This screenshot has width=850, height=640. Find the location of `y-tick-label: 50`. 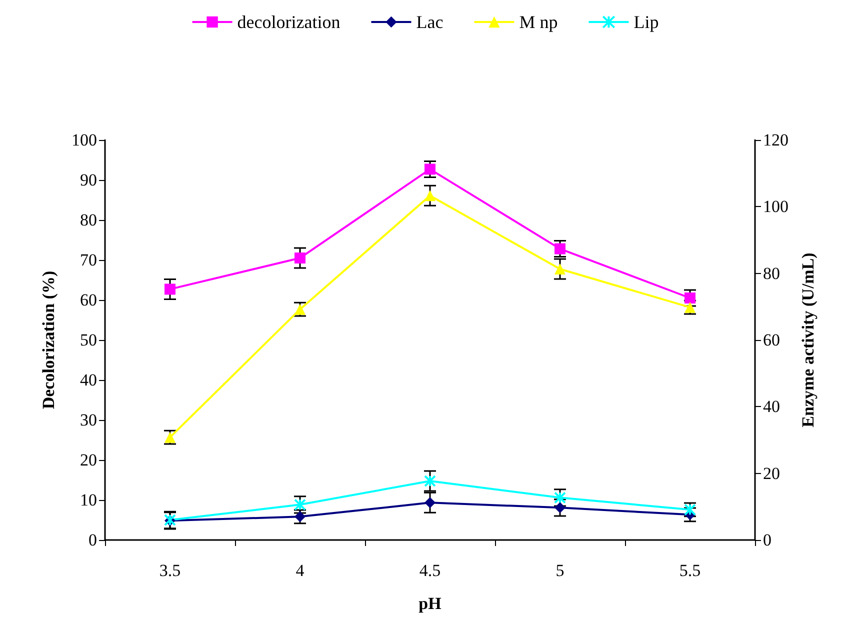

y-tick-label: 50 is located at coordinates (88, 340).